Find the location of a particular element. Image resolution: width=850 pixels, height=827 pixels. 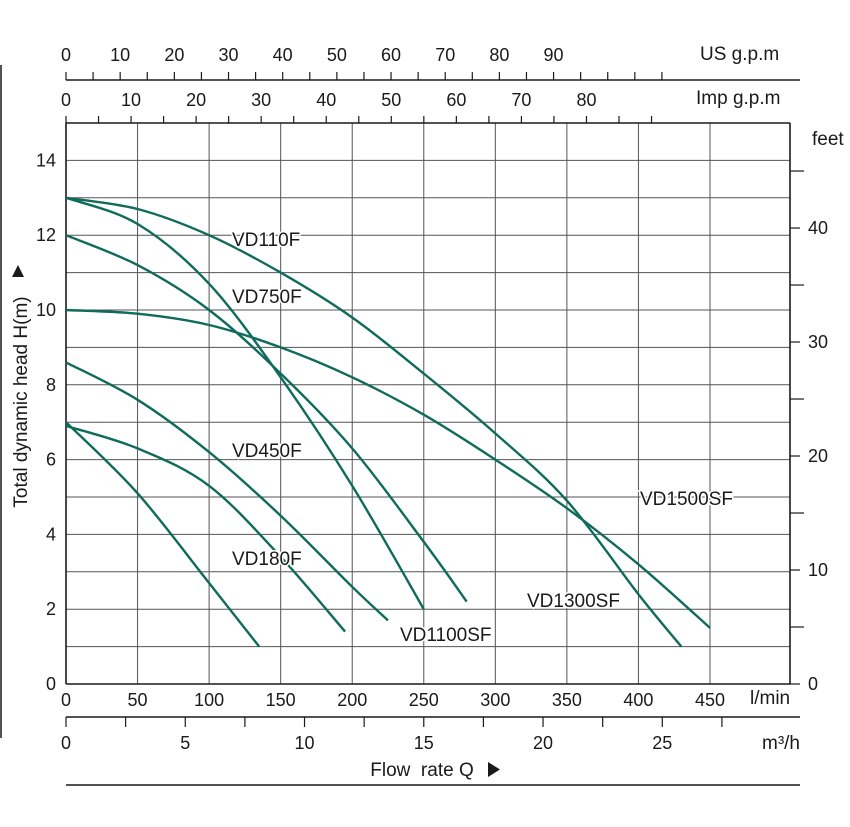

m3h-tick-label: 0 is located at coordinates (66, 743).